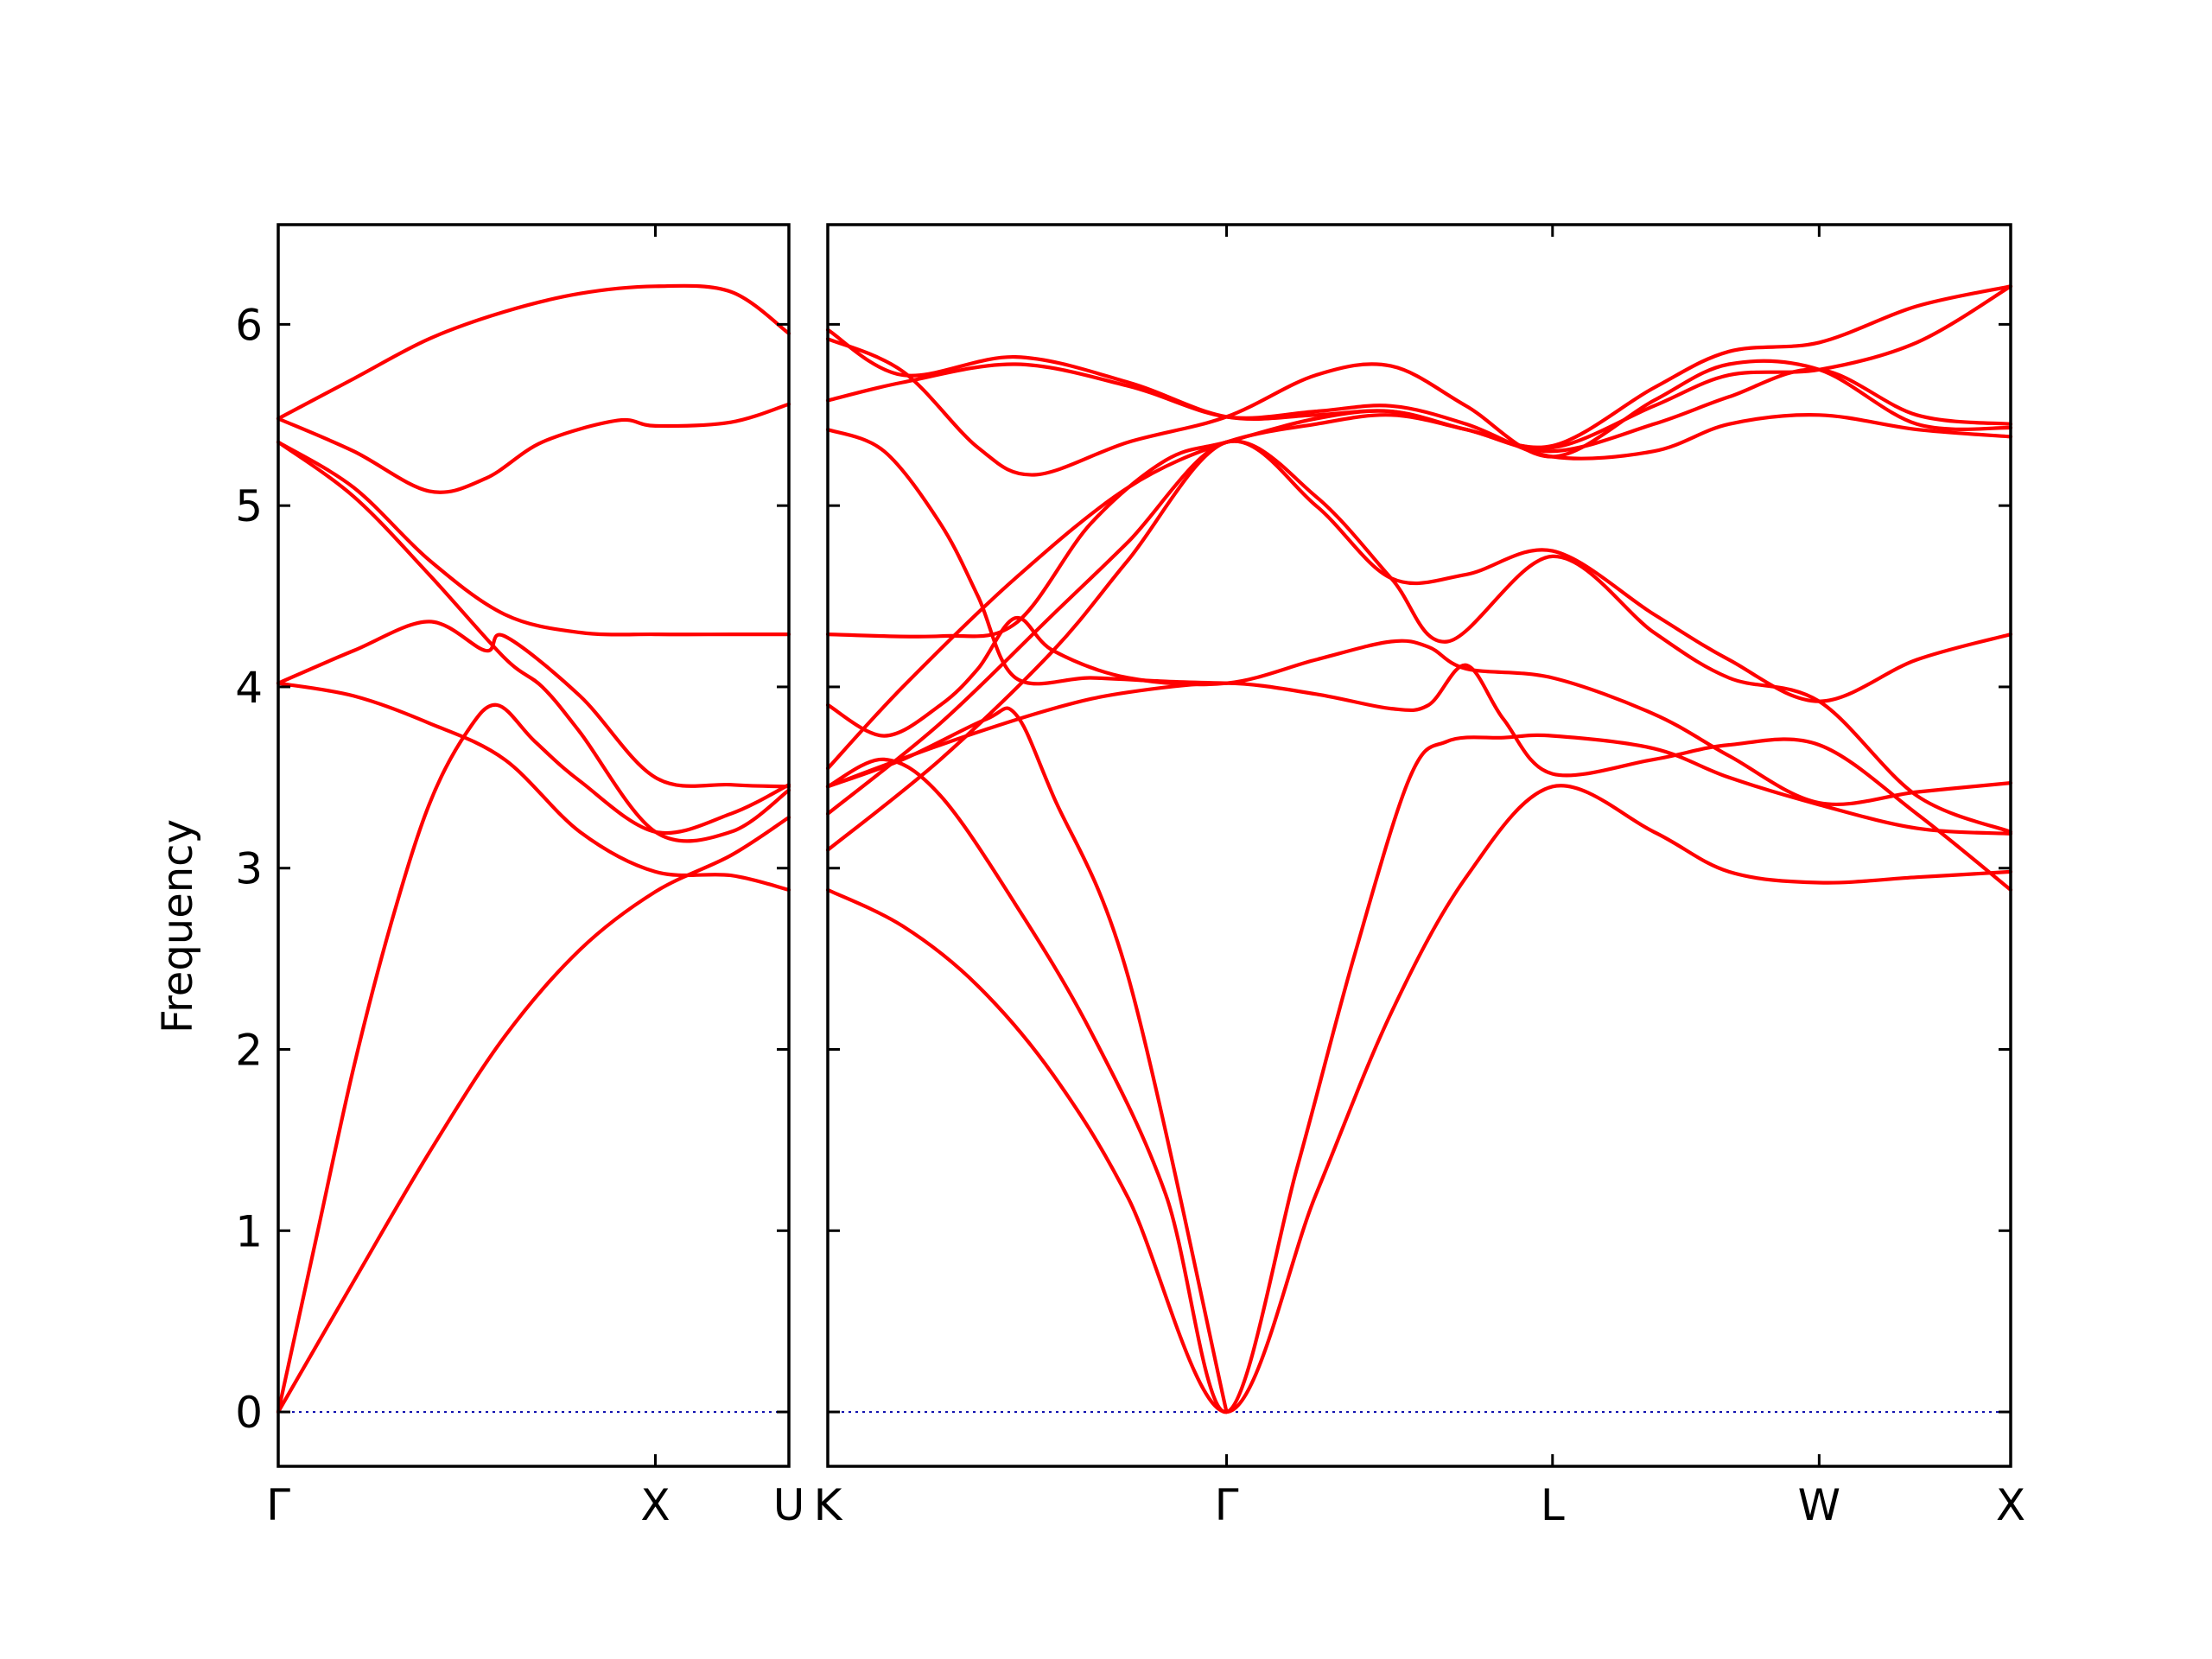  What do you see at coordinates (178, 926) in the screenshot?
I see `y-axis-title: Frequency` at bounding box center [178, 926].